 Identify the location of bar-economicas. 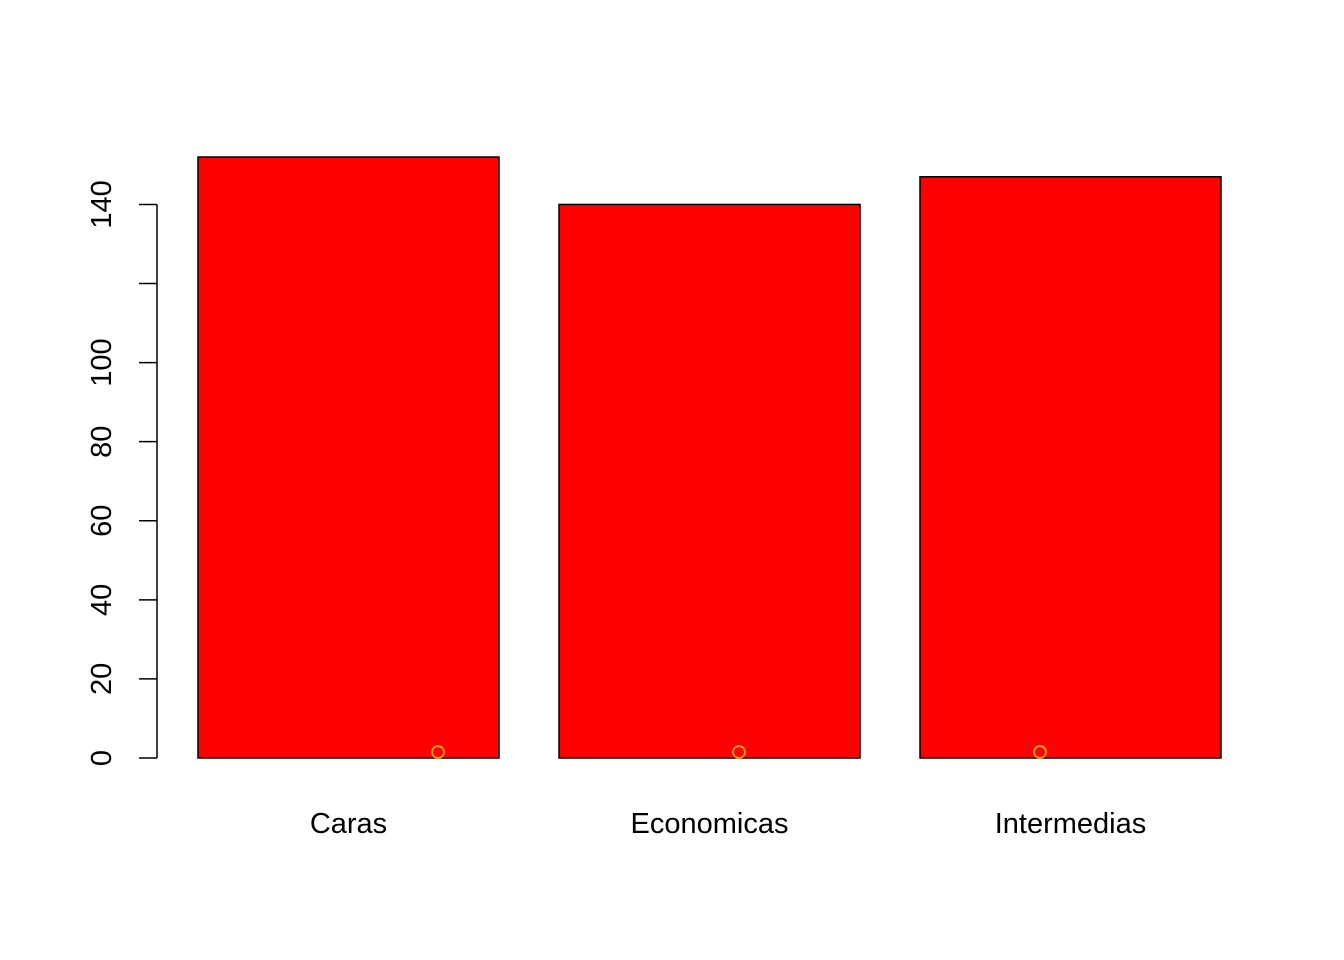
(709, 481).